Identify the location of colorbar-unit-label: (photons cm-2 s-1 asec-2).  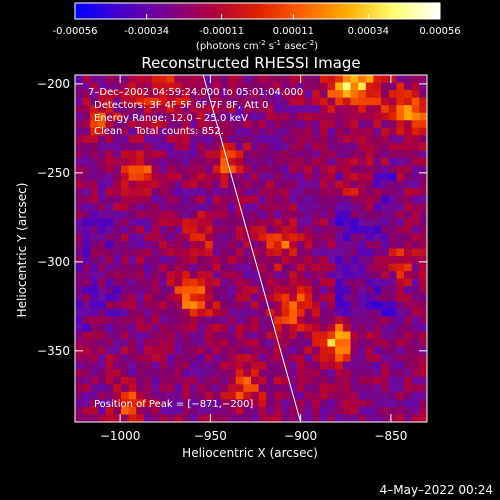
(257, 45).